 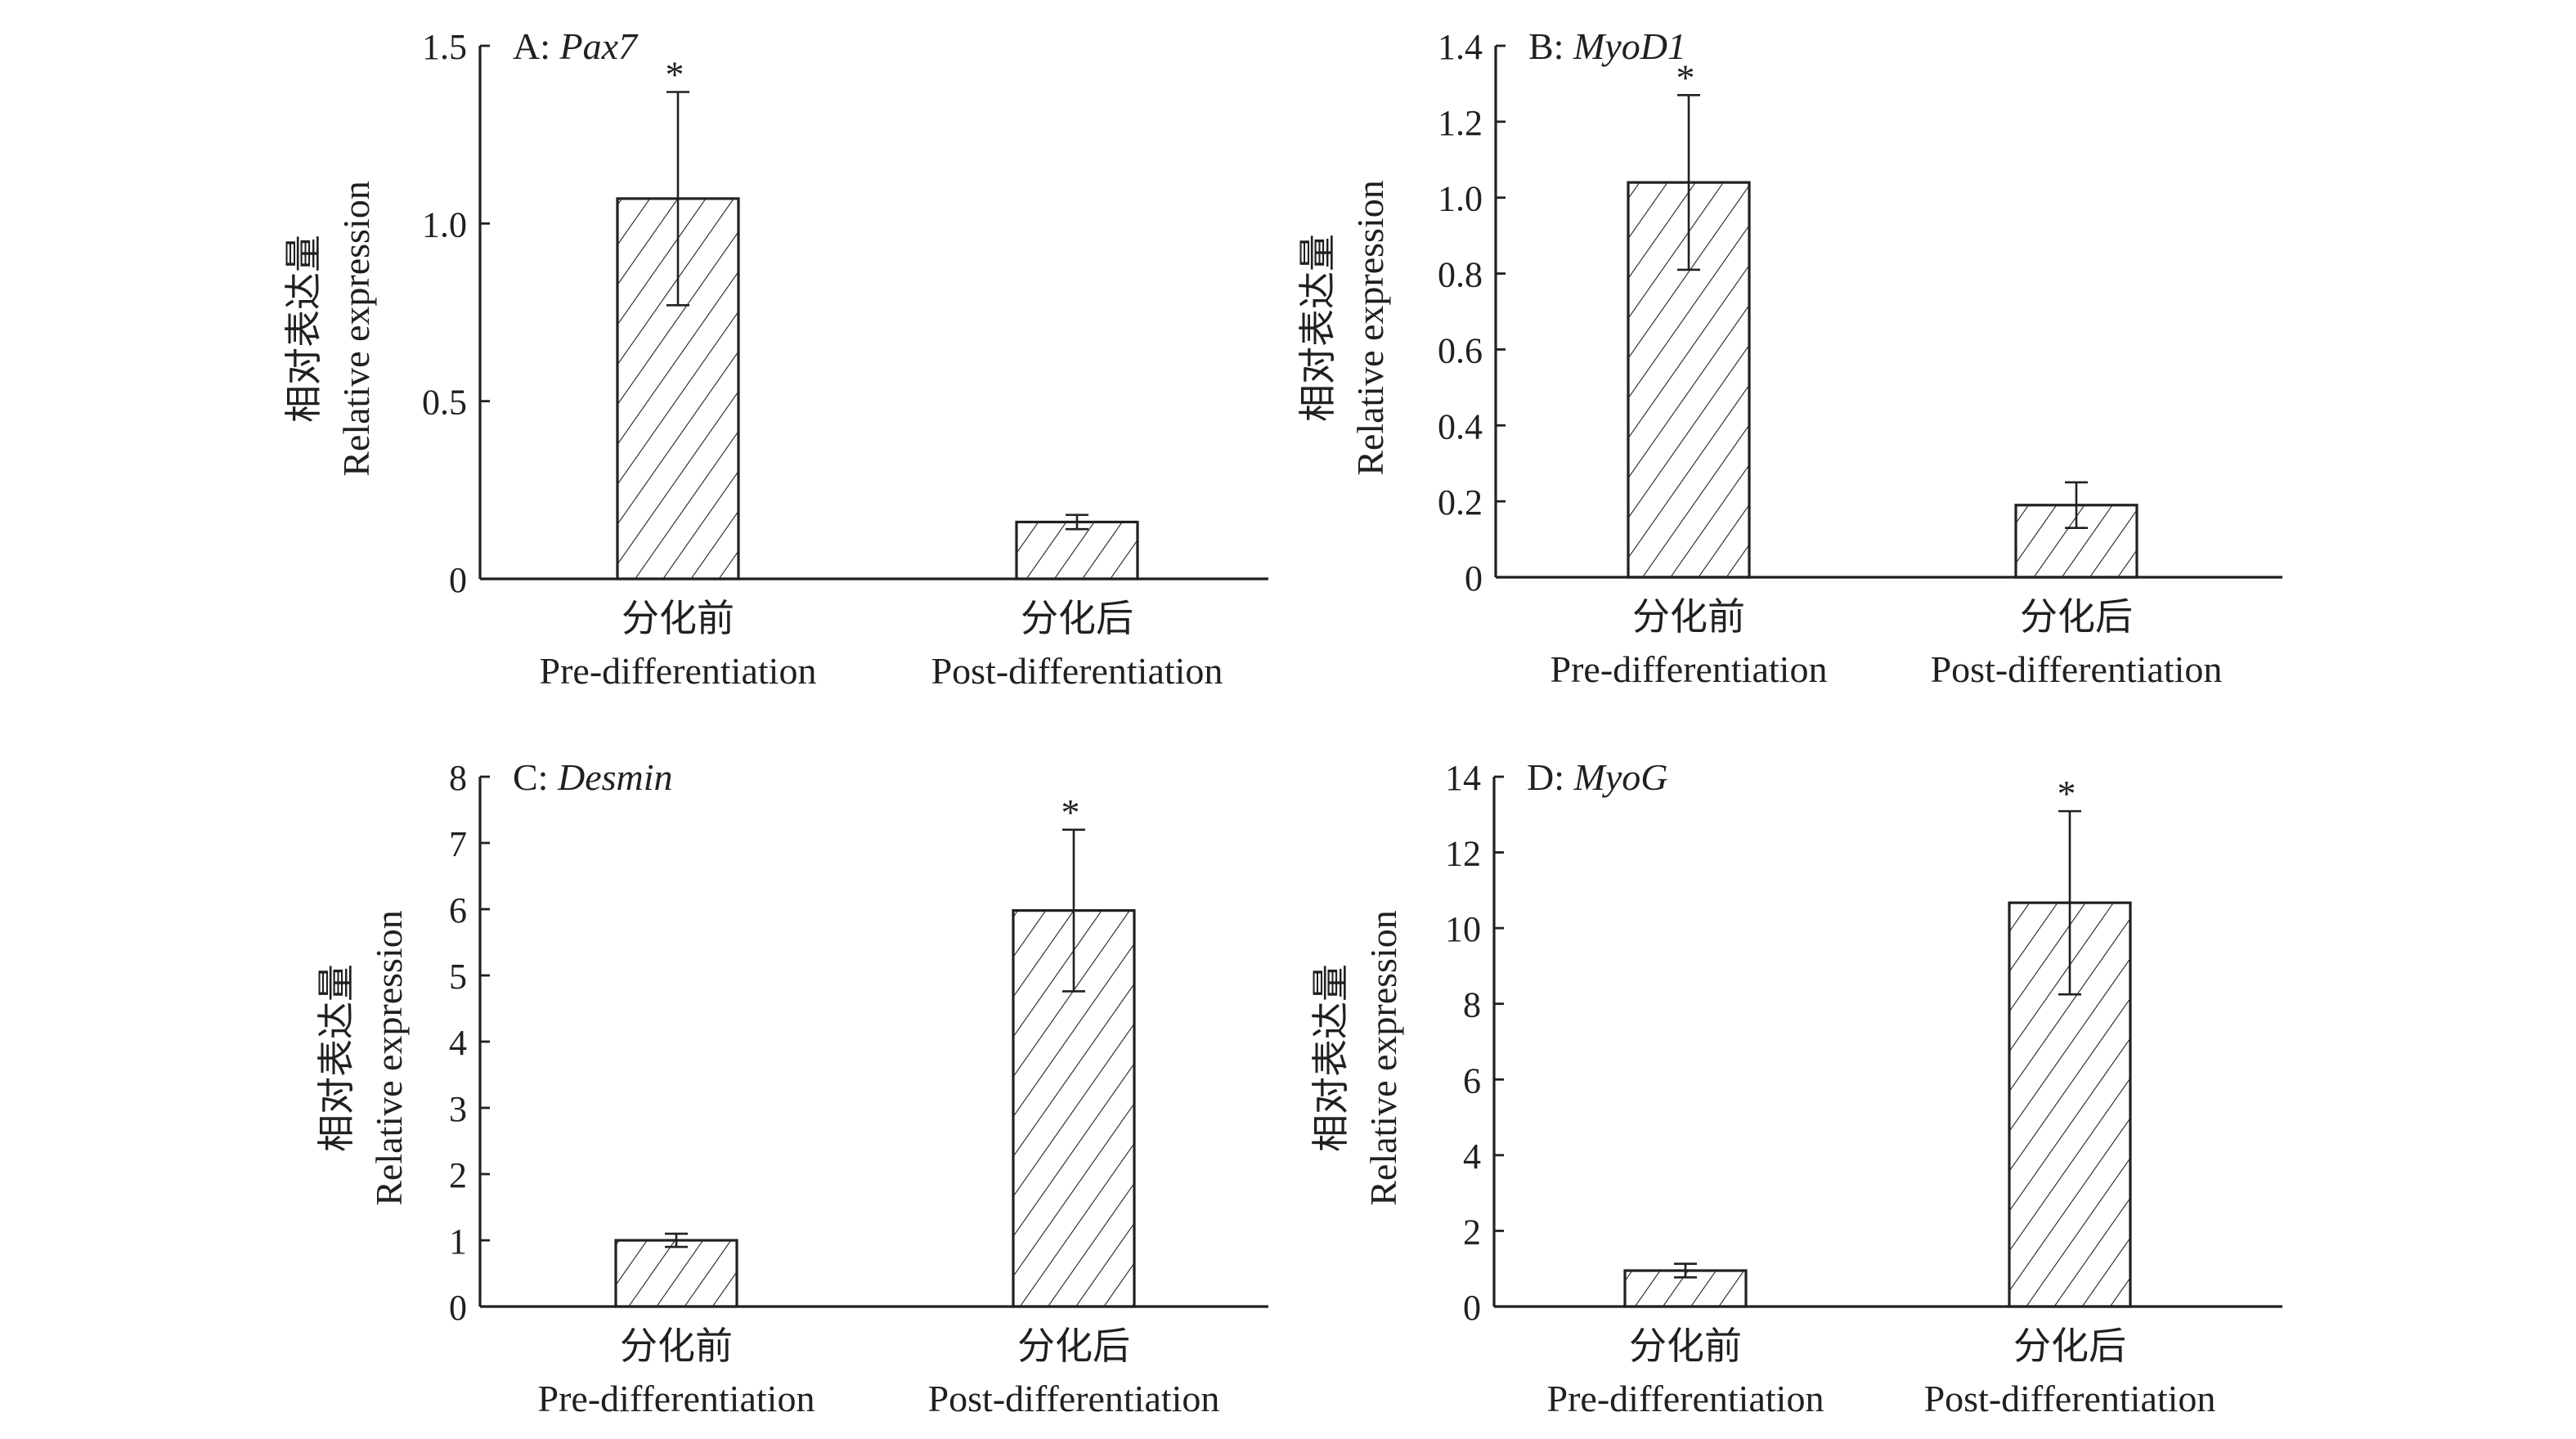 What do you see at coordinates (458, 977) in the screenshot?
I see `y-tick-label: 5` at bounding box center [458, 977].